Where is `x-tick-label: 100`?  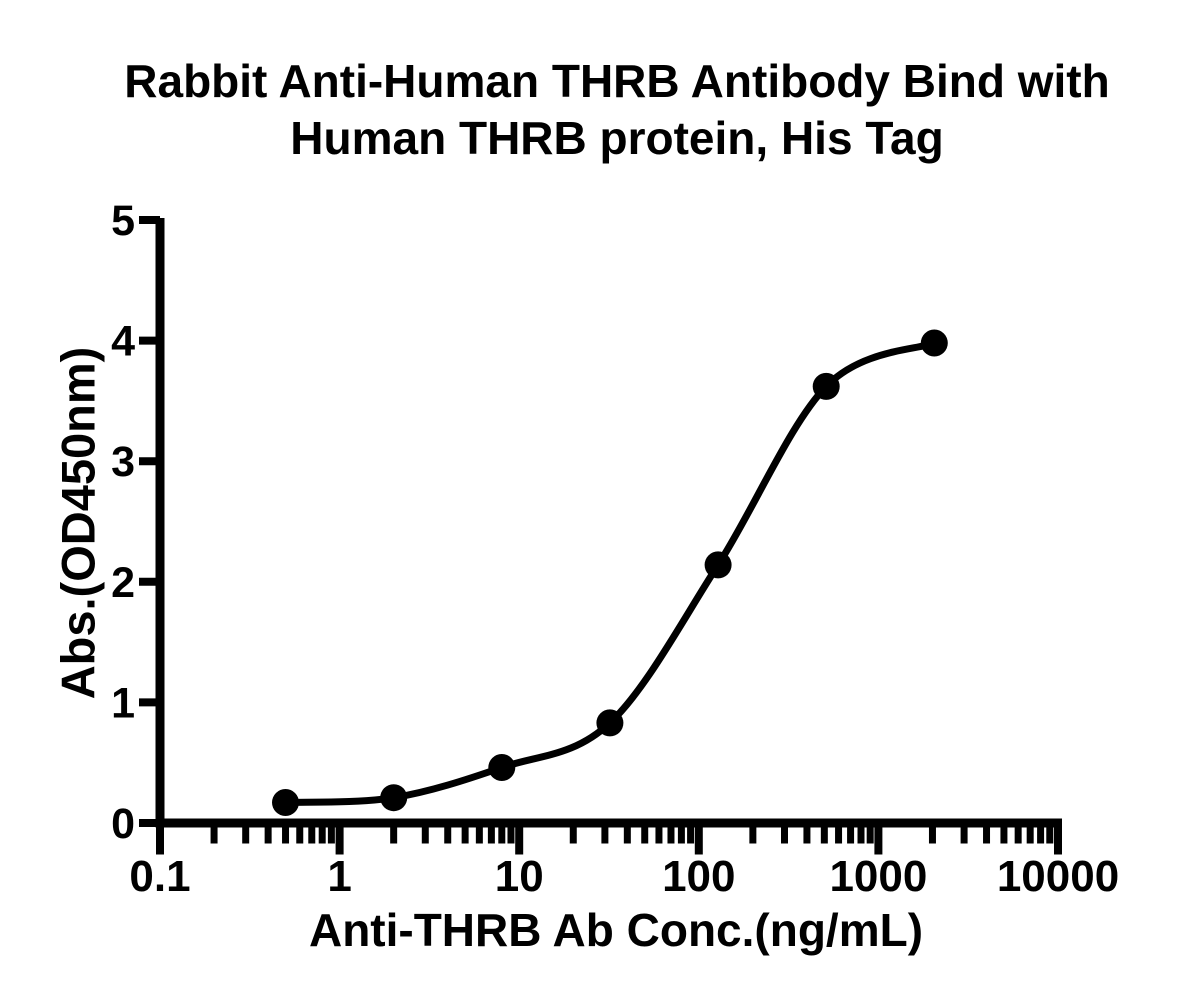 x-tick-label: 100 is located at coordinates (698, 876).